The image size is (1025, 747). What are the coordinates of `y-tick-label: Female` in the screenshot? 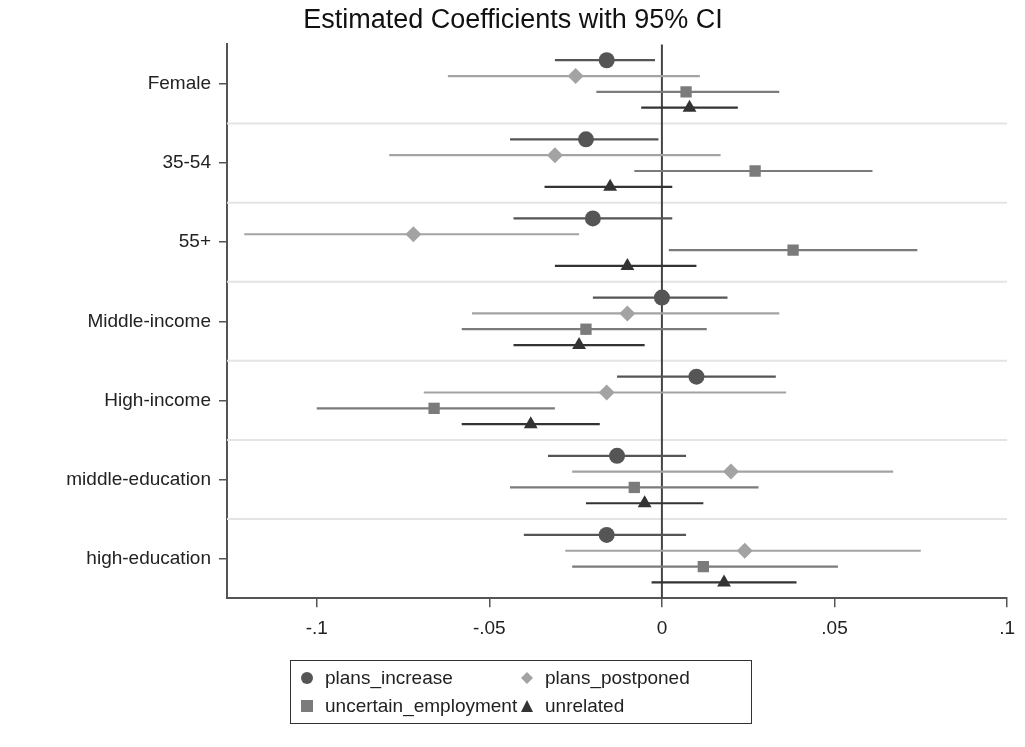 It's located at (179, 83).